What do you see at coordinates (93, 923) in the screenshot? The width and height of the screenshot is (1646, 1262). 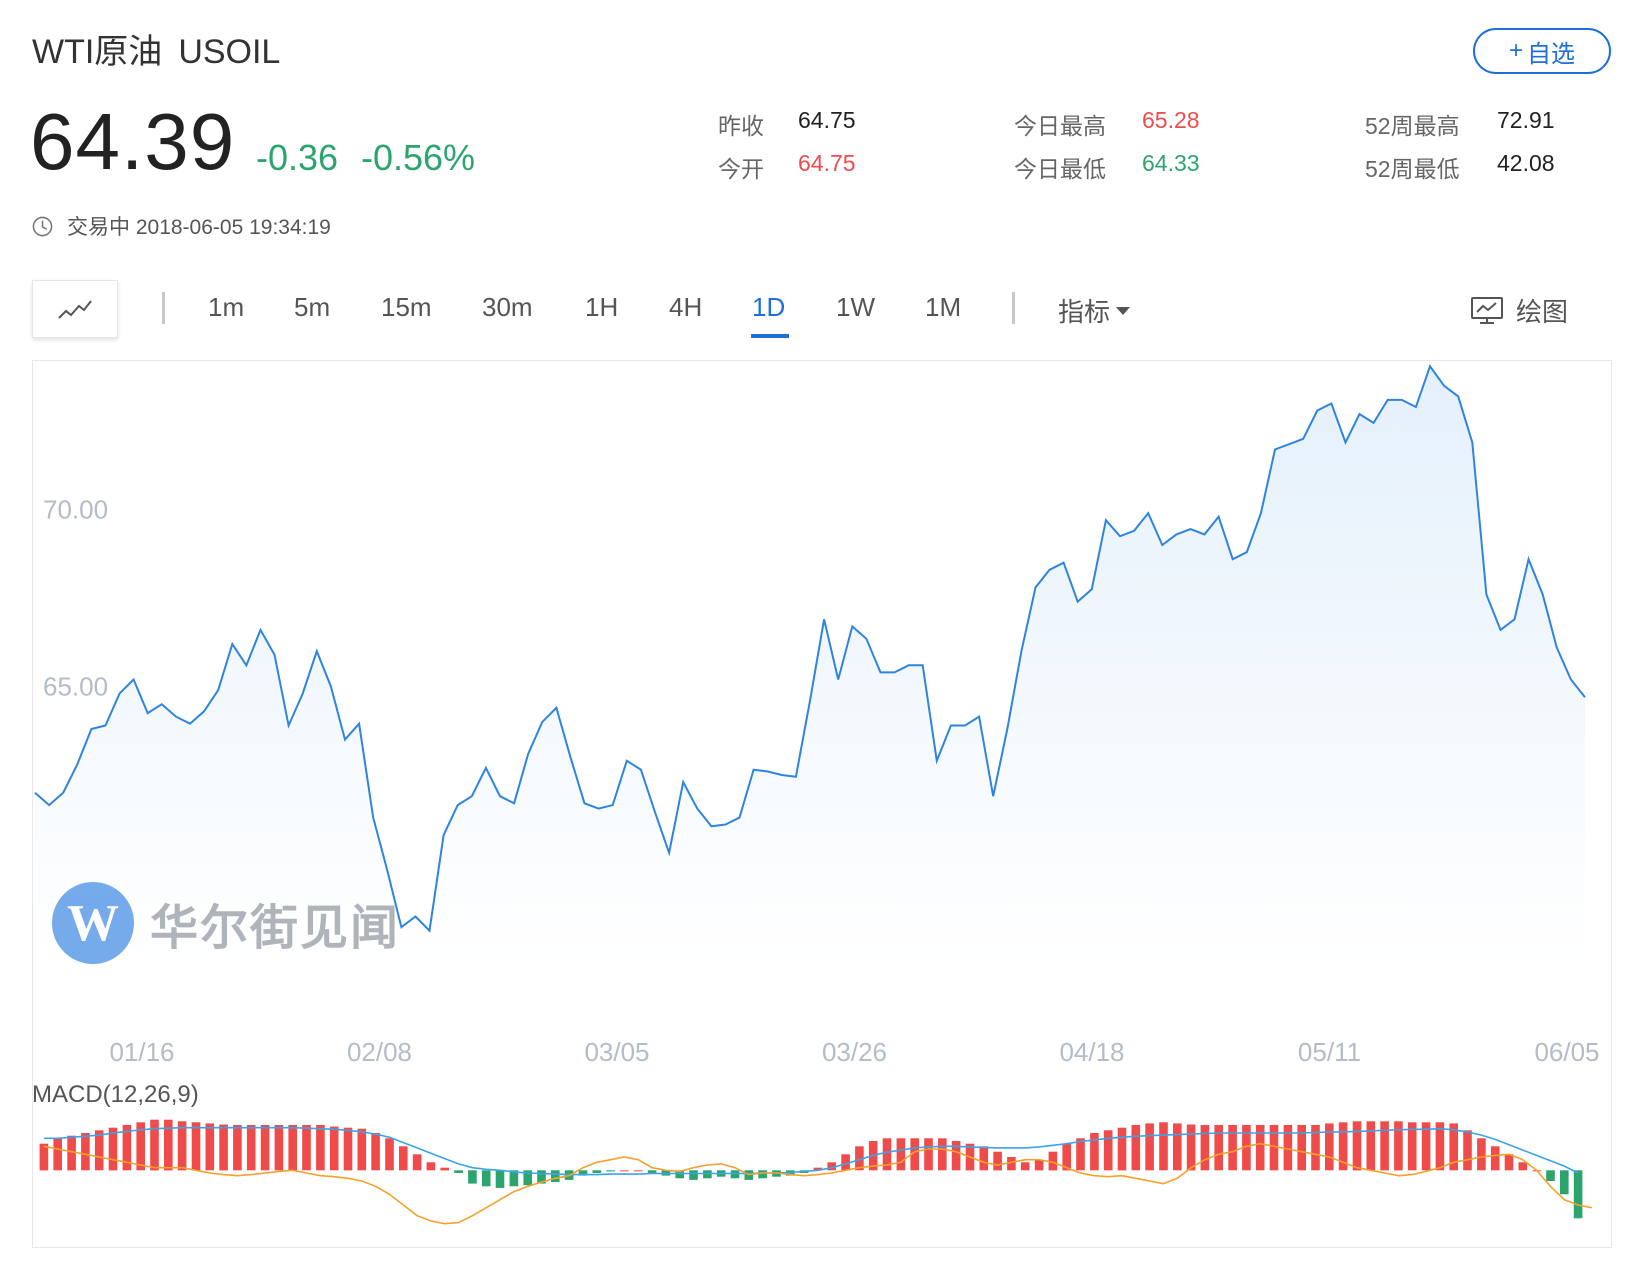 I see `watermark-logo: W` at bounding box center [93, 923].